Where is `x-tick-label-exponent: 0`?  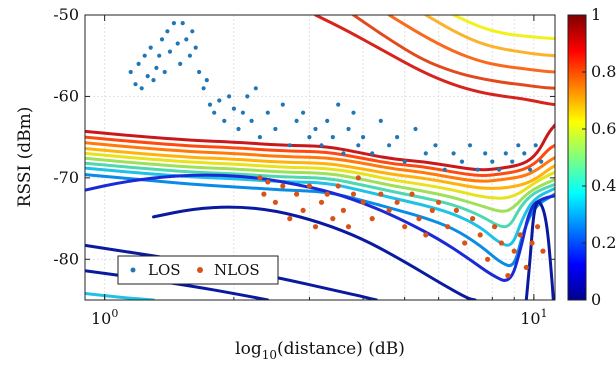
x-tick-label-exponent: 0 is located at coordinates (114, 313).